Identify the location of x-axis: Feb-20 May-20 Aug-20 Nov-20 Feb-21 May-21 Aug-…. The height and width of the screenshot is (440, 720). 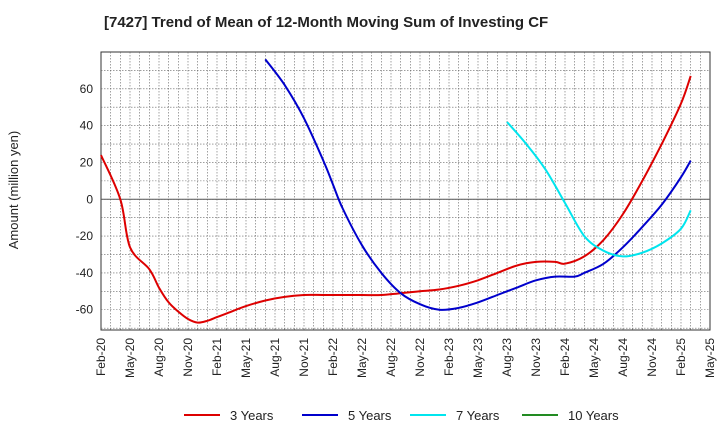
(405, 358).